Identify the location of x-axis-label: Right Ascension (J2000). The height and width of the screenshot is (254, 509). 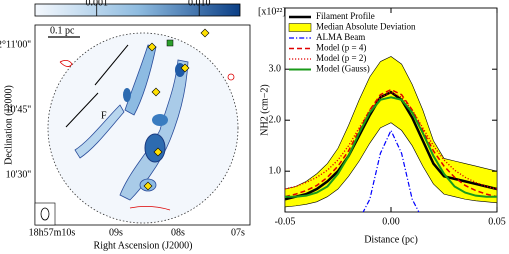
(143, 245).